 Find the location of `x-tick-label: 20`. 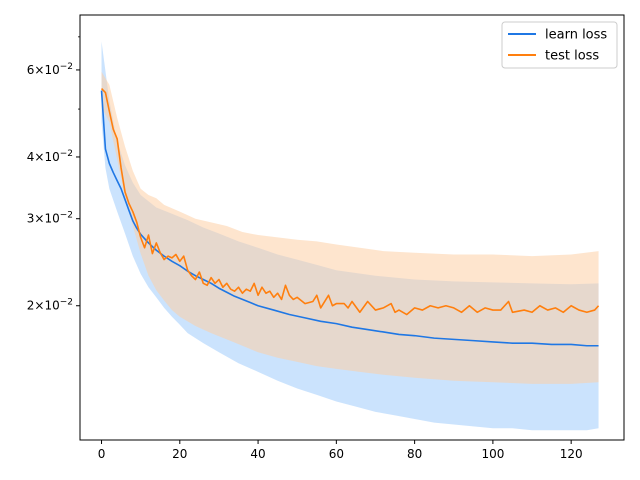

x-tick-label: 20 is located at coordinates (179, 454).